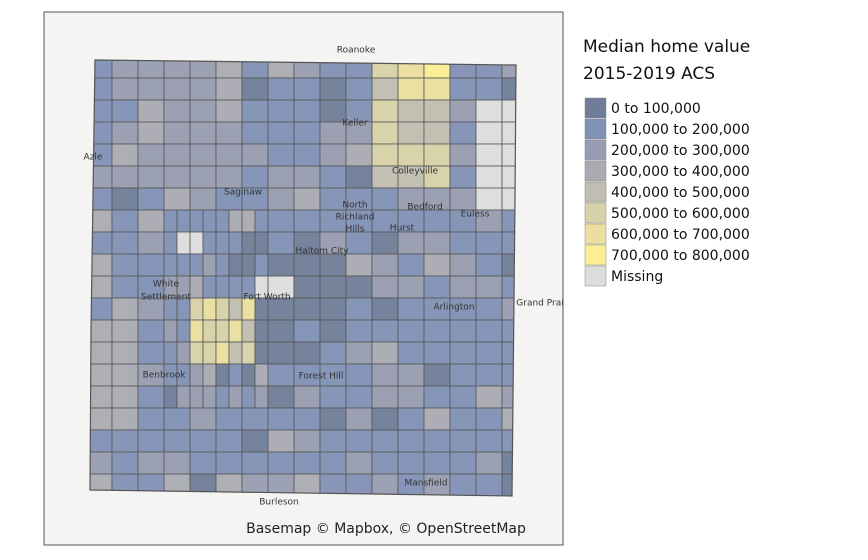 This screenshot has width=868, height=560. I want to click on legend-label: 400,000 to 500,000, so click(680, 193).